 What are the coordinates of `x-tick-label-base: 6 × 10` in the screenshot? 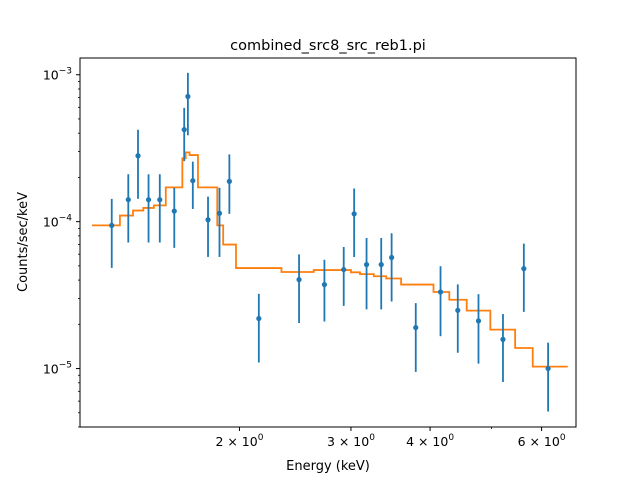 It's located at (539, 441).